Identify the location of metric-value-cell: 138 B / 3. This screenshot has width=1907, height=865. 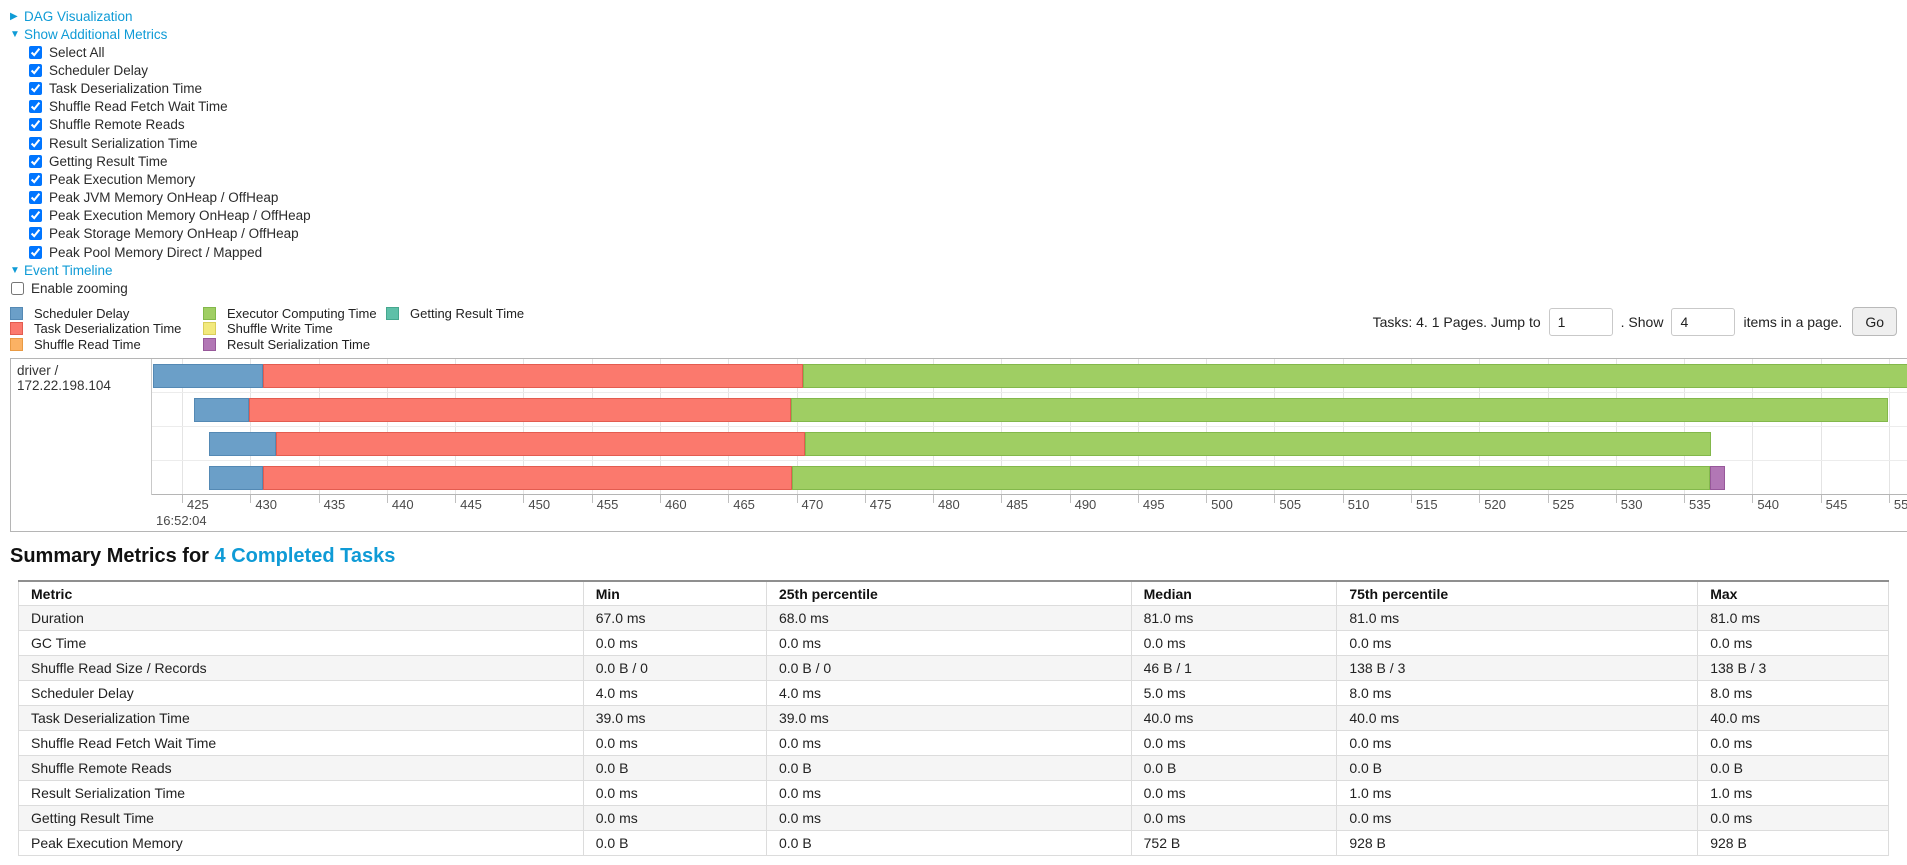
(1517, 668).